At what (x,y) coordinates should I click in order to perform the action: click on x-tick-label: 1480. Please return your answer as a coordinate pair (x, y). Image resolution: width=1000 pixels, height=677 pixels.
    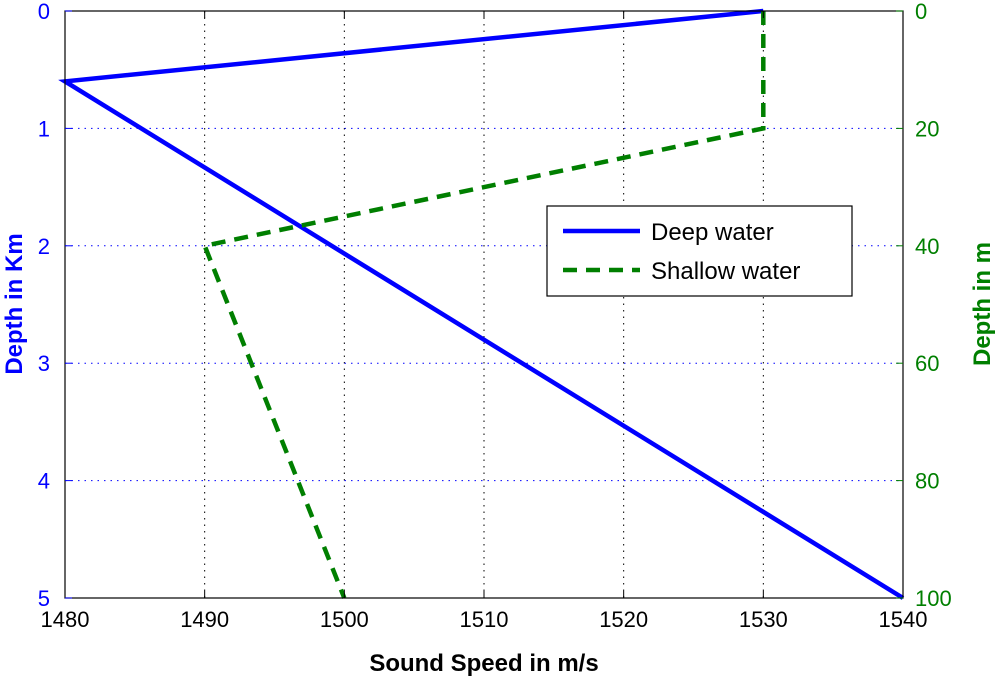
    Looking at the image, I should click on (65, 619).